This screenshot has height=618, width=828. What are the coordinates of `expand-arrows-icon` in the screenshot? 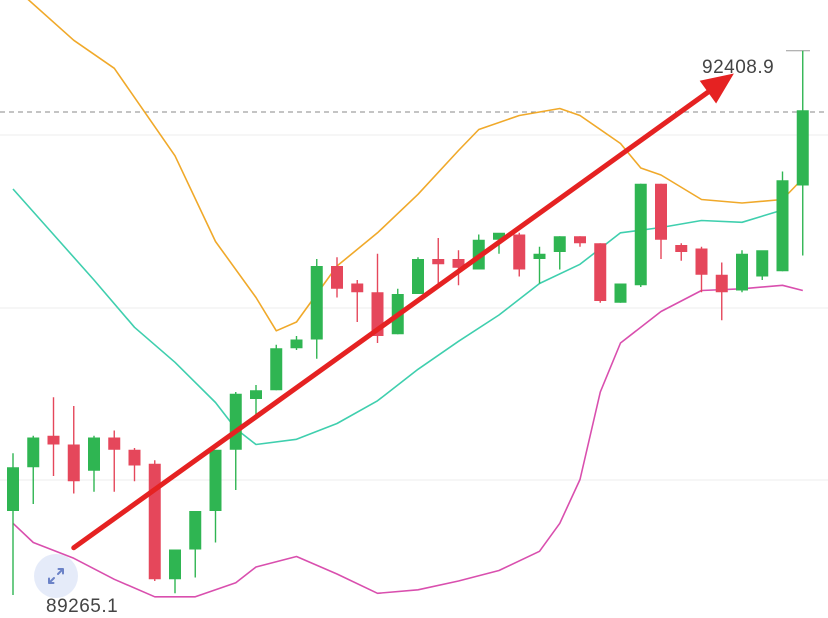 It's located at (56, 576).